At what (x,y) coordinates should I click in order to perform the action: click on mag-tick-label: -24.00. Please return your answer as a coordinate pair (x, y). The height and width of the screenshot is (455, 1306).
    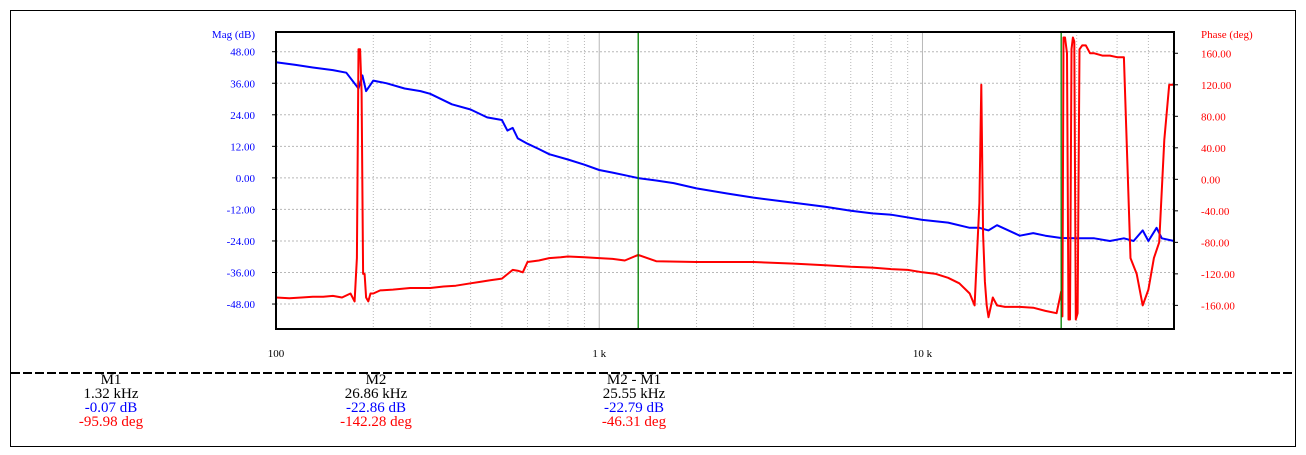
    Looking at the image, I should click on (241, 242).